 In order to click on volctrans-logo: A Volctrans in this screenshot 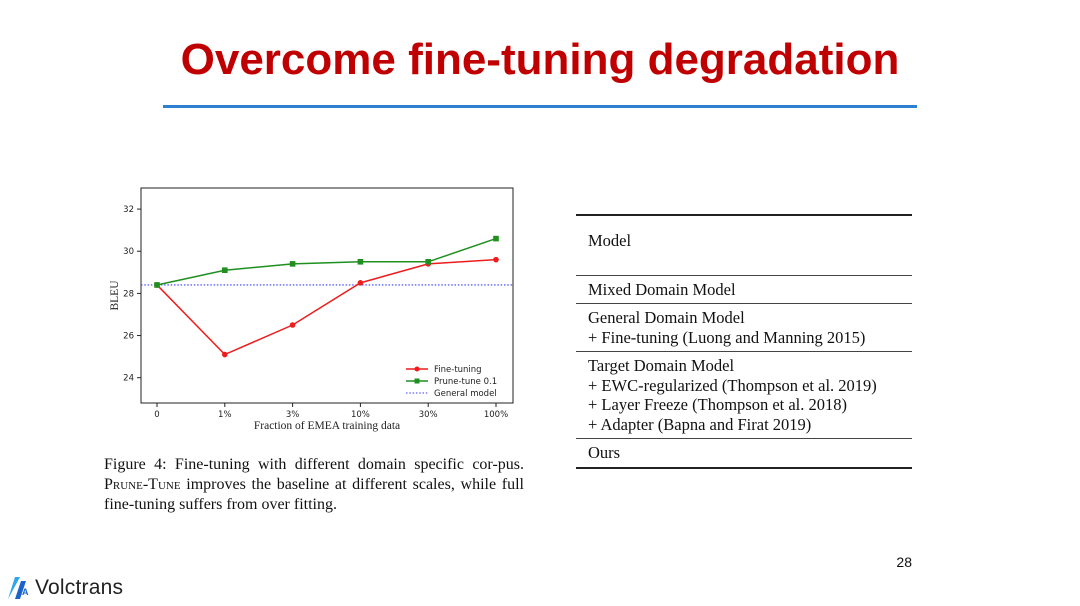, I will do `click(64, 588)`.